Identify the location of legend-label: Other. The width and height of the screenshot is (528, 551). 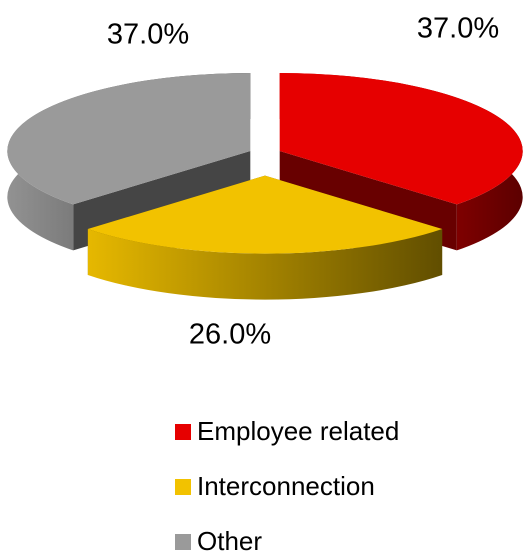
(229, 538).